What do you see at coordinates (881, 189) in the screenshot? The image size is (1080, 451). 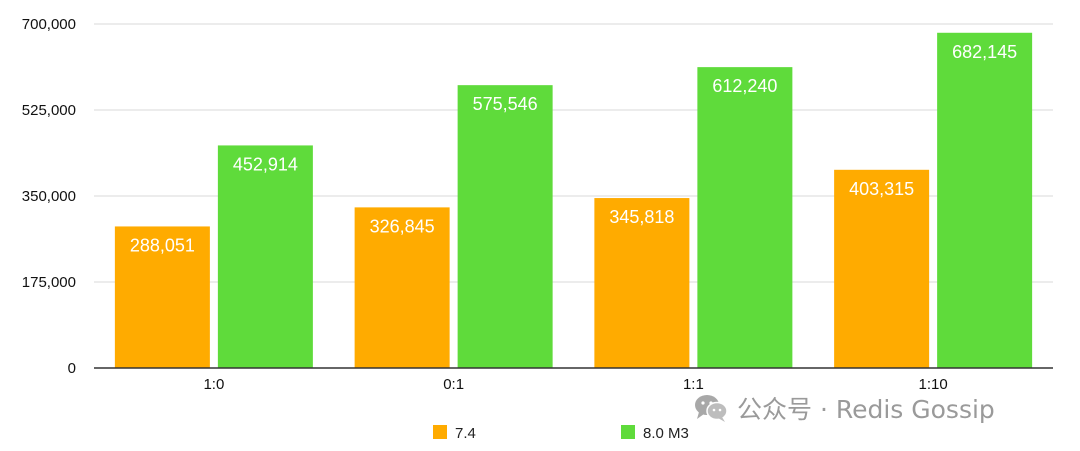 I see `data-label: 403,315` at bounding box center [881, 189].